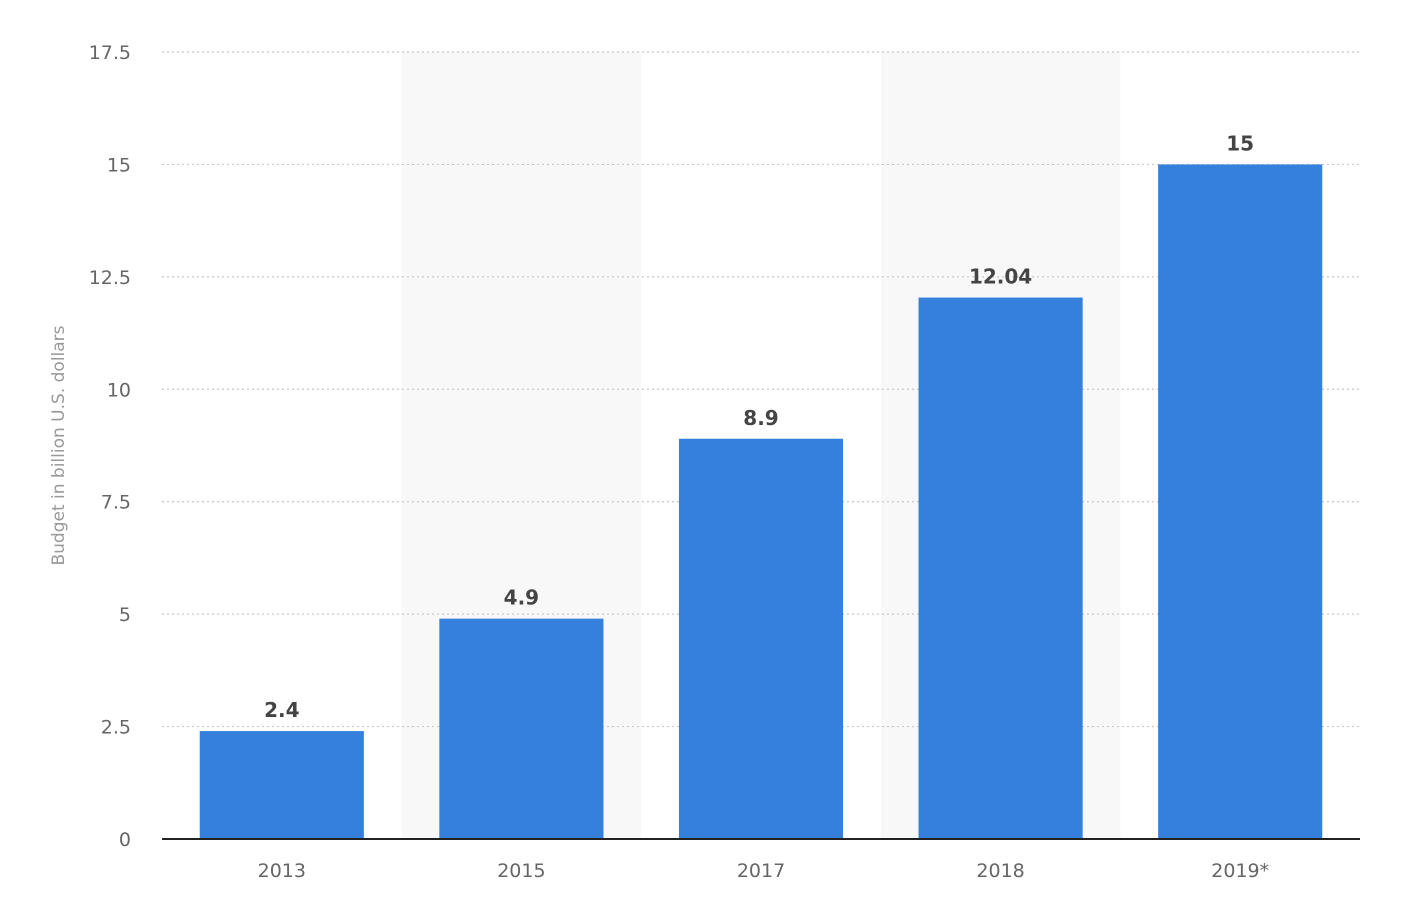  I want to click on data-label-2019*: 15, so click(1240, 143).